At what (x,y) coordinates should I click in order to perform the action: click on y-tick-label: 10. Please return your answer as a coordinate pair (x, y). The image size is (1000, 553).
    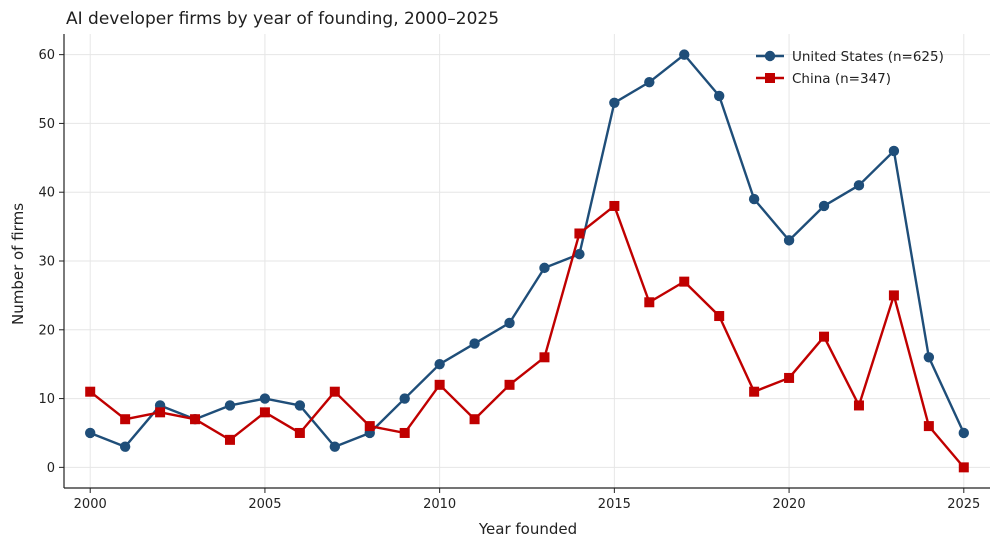
    Looking at the image, I should click on (46, 399).